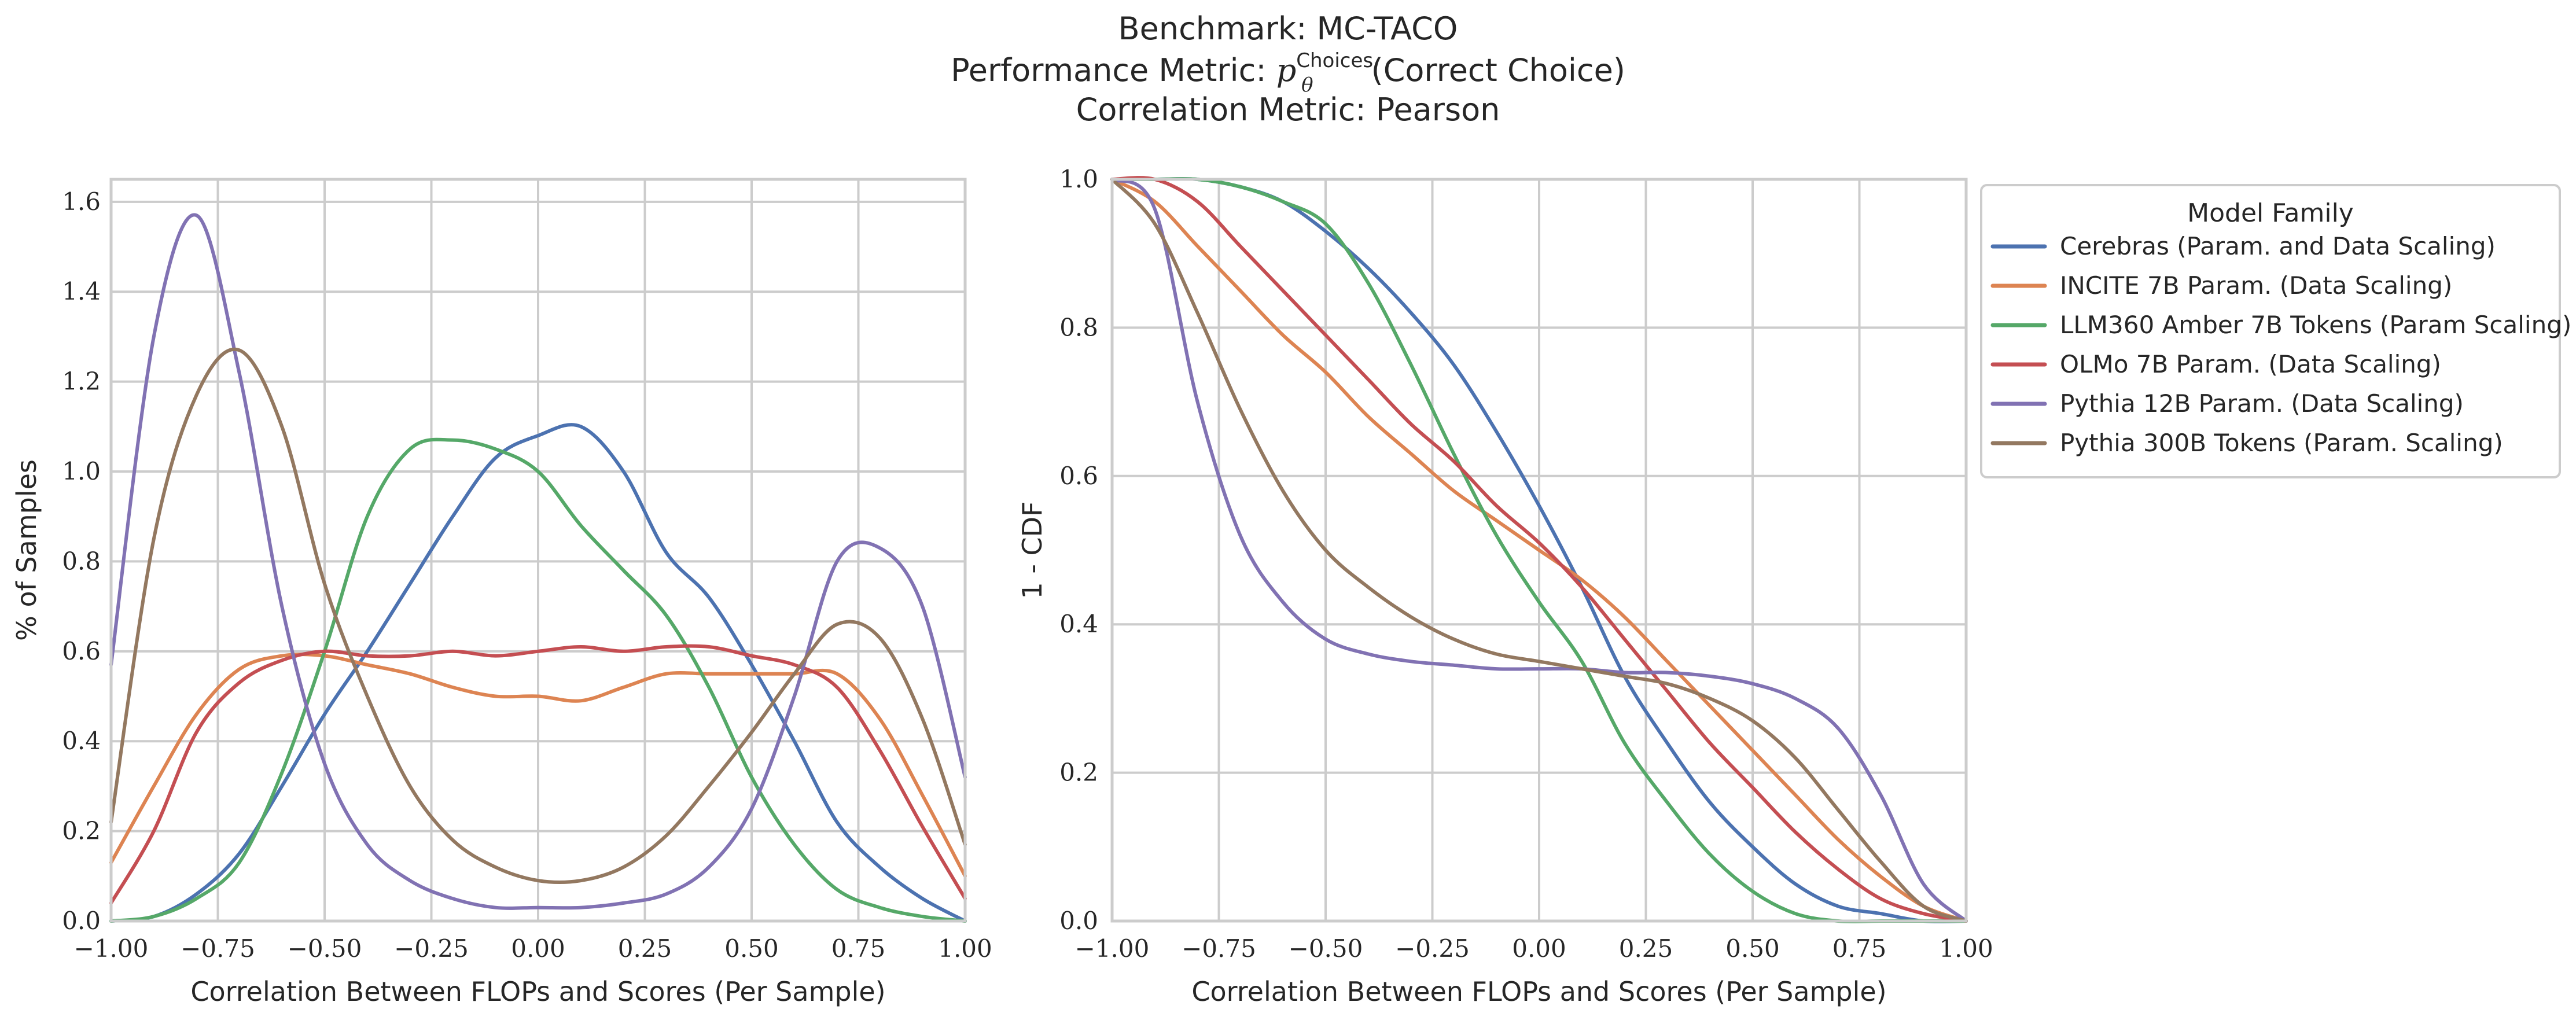 The image size is (2576, 1024). I want to click on kde-ytick-label: 0.0, so click(81, 921).